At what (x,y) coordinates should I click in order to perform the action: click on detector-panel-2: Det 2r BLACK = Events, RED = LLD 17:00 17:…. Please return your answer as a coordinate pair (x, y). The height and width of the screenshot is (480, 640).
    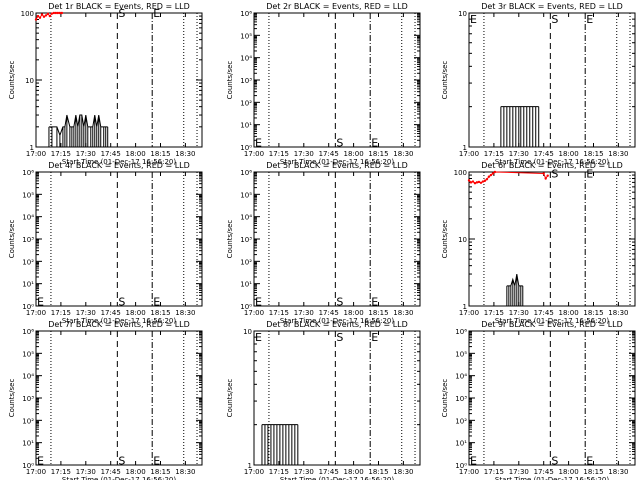
    Looking at the image, I should click on (323, 84).